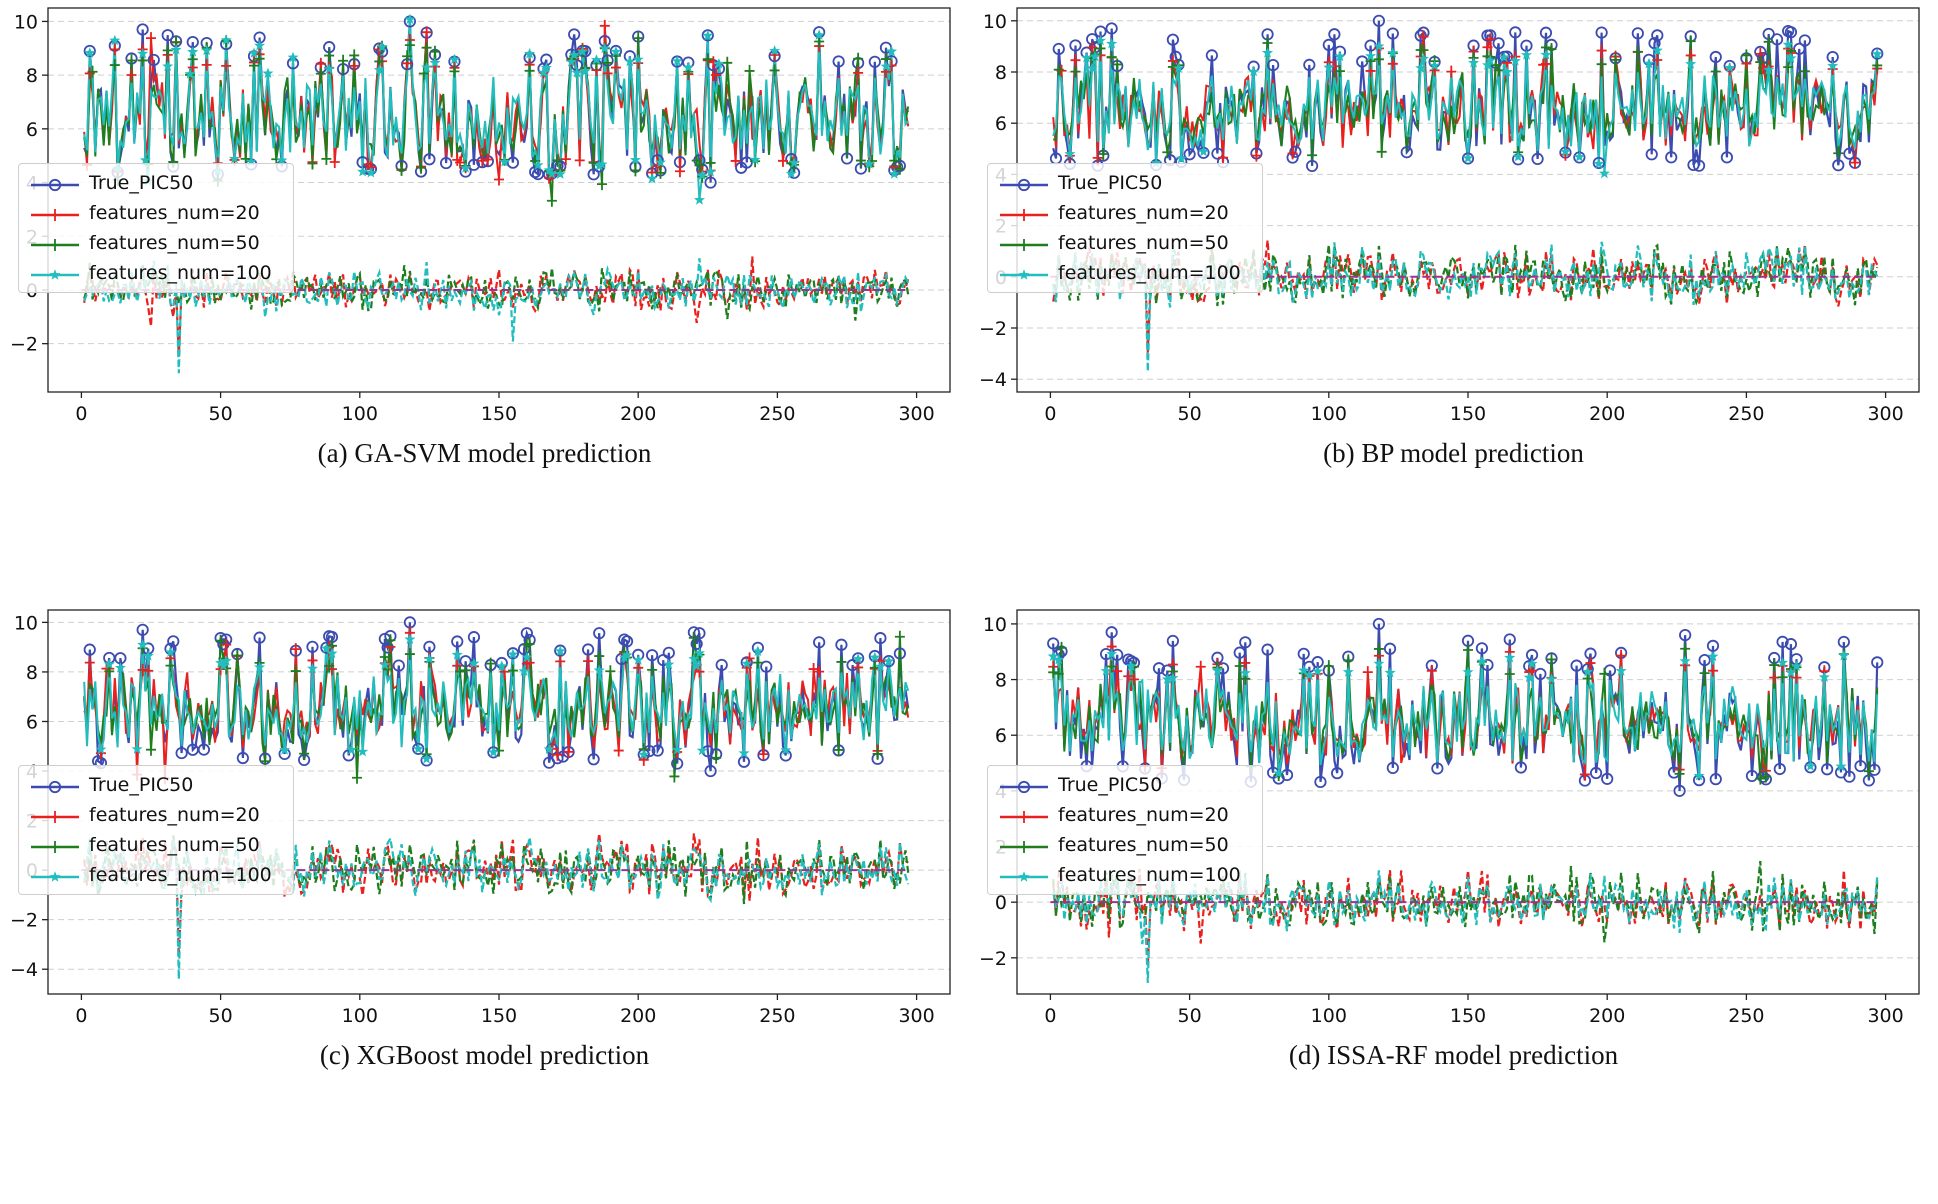 The height and width of the screenshot is (1204, 1938). Describe the element at coordinates (1466, 193) in the screenshot. I see `series-group` at that location.